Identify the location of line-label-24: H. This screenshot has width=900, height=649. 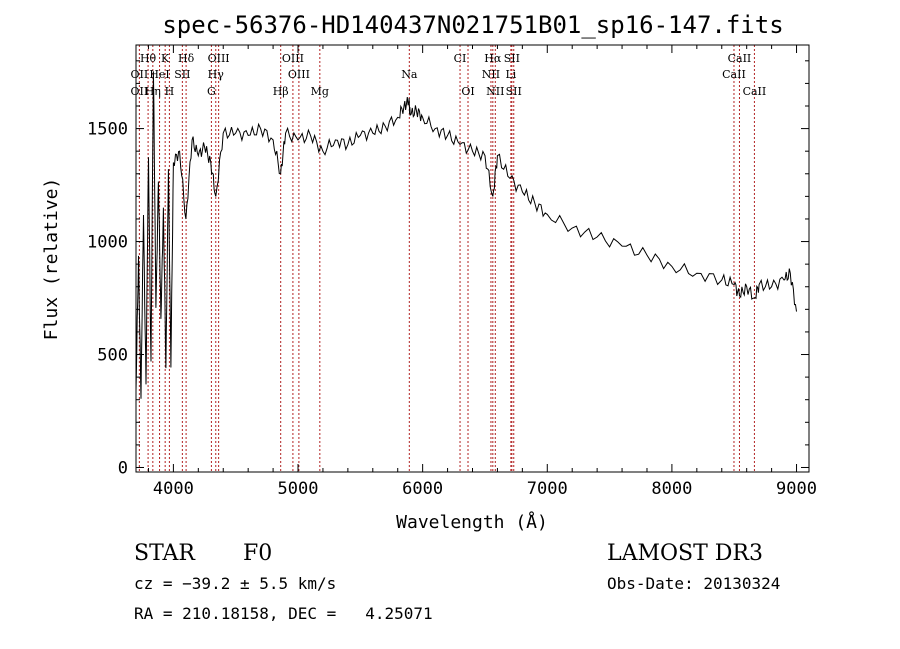
(170, 91).